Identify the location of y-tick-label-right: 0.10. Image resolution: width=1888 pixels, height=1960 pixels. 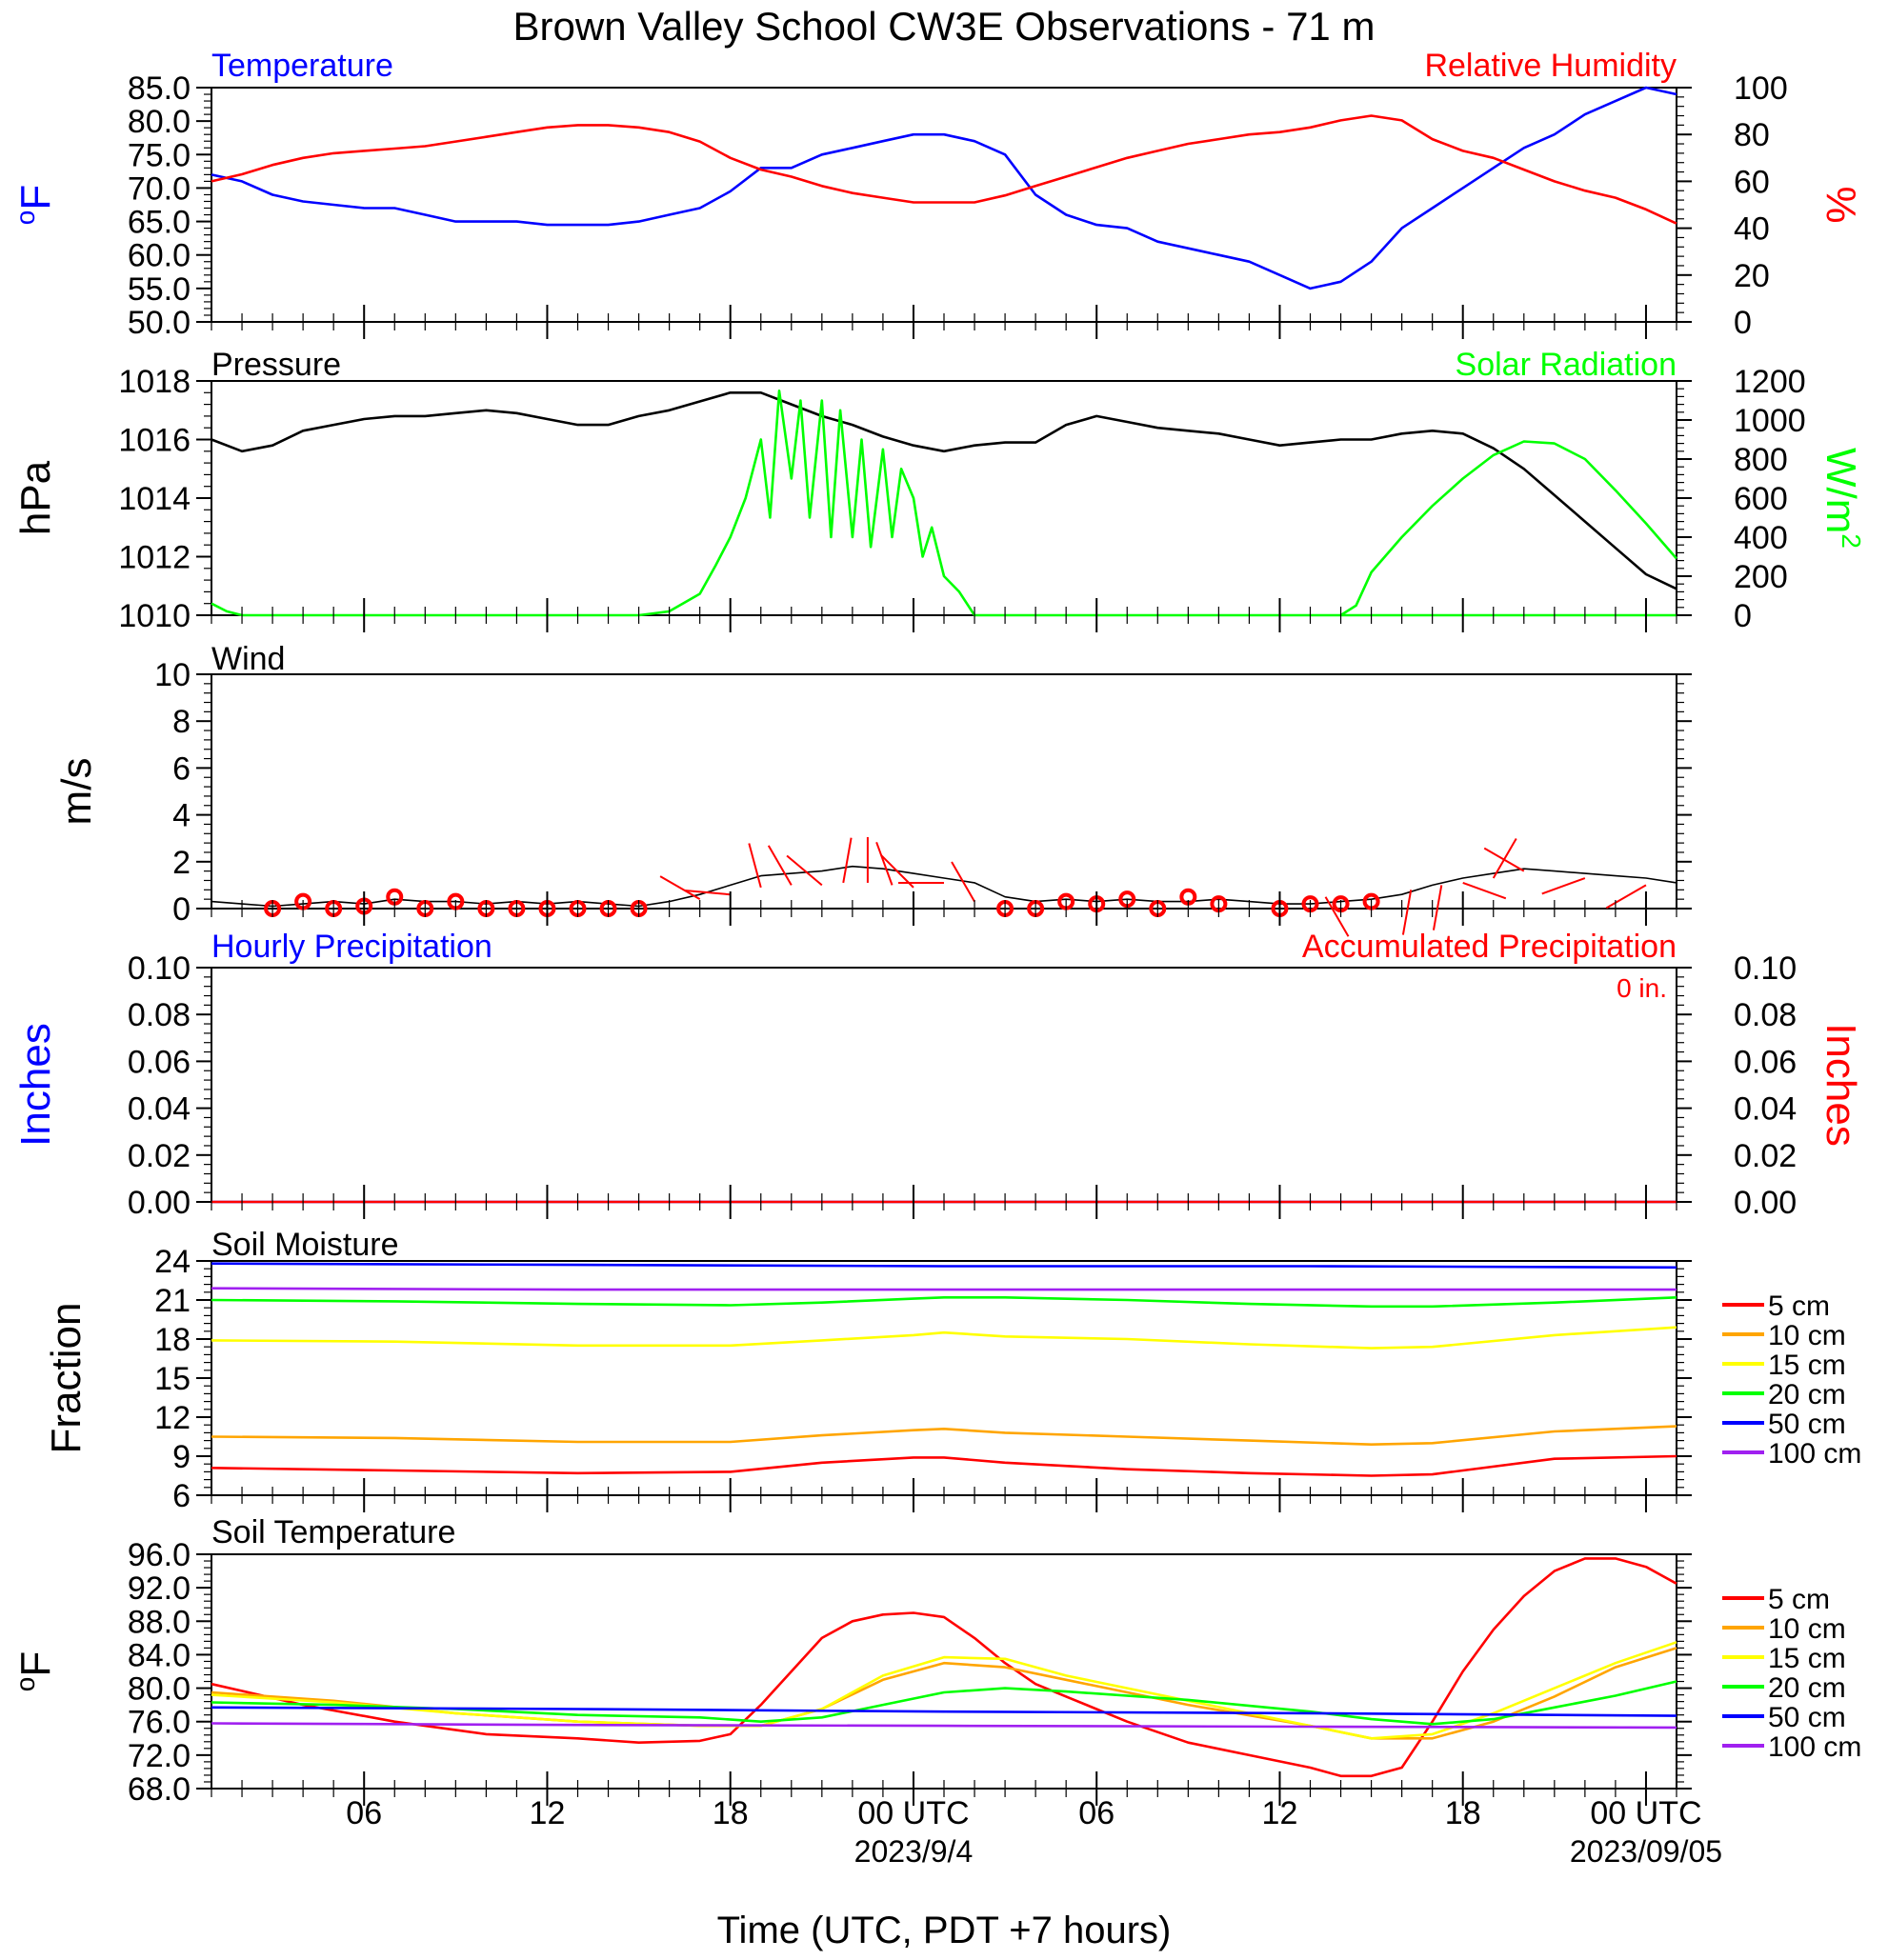
(1765, 968).